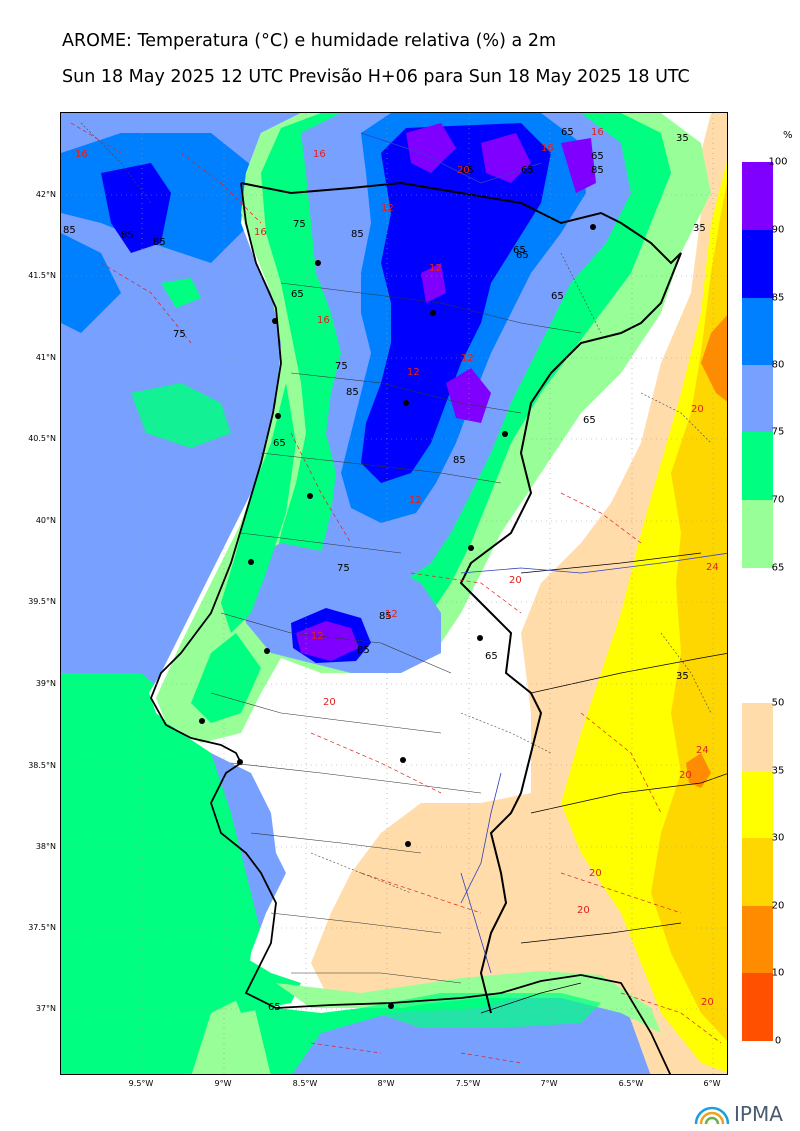 The width and height of the screenshot is (800, 1131). What do you see at coordinates (86, 443) in the screenshot?
I see `sea-lightblue-west` at bounding box center [86, 443].